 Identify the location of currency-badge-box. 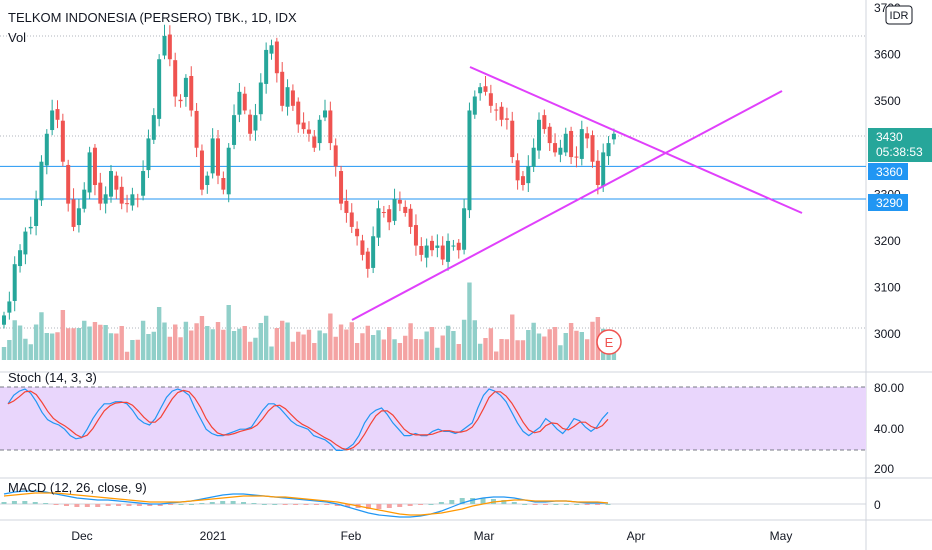
(899, 15).